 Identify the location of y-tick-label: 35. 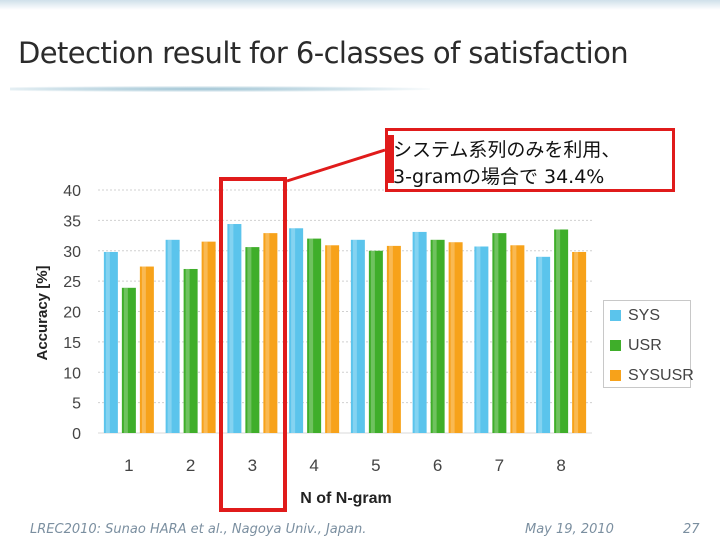
(72, 221).